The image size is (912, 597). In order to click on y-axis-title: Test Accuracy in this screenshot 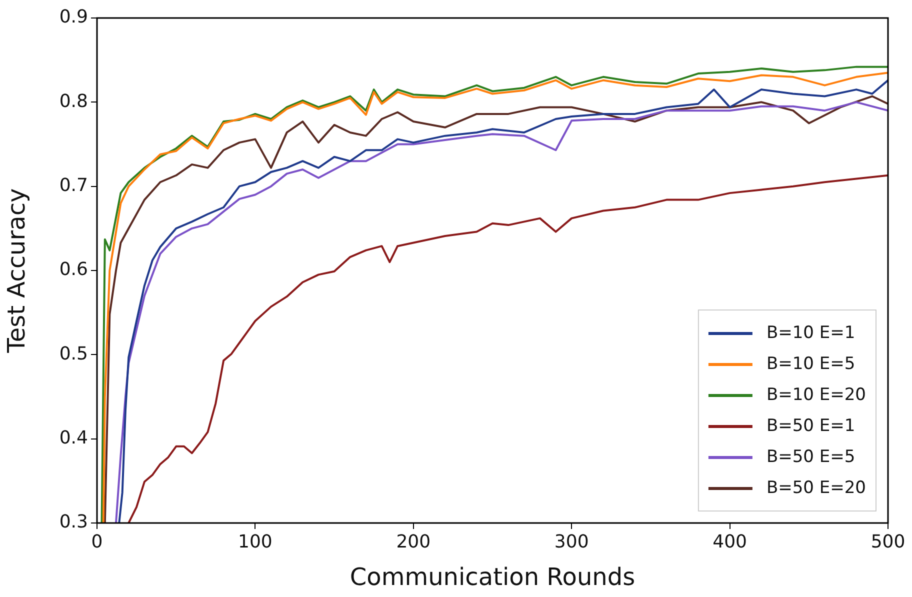, I will do `click(16, 271)`.